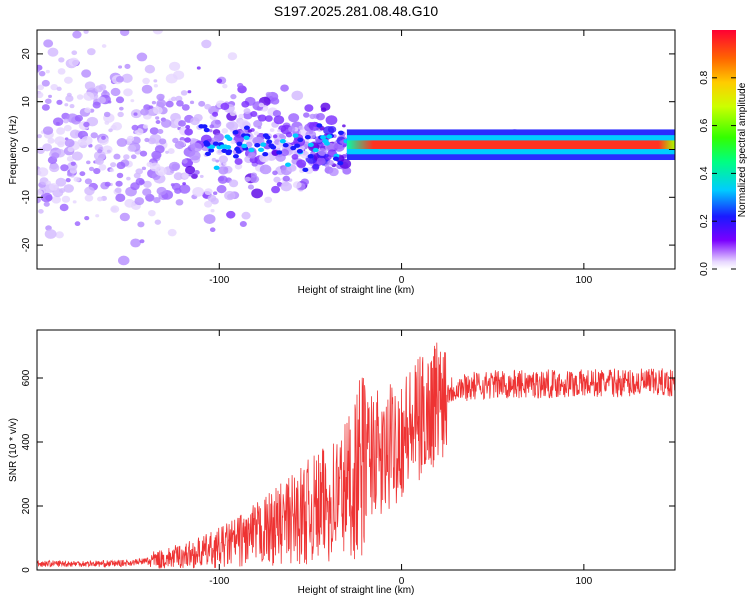 This screenshot has height=605, width=750. I want to click on y-tick-label: -20, so click(26, 244).